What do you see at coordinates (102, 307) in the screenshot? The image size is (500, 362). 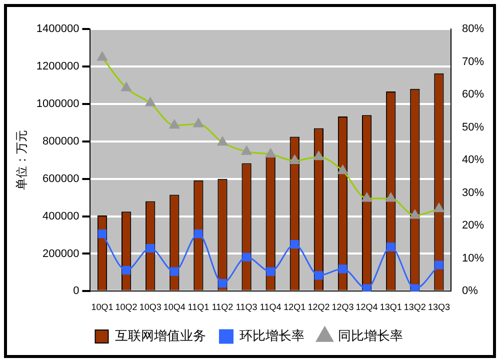 I see `x-tick-label: 10Q1` at bounding box center [102, 307].